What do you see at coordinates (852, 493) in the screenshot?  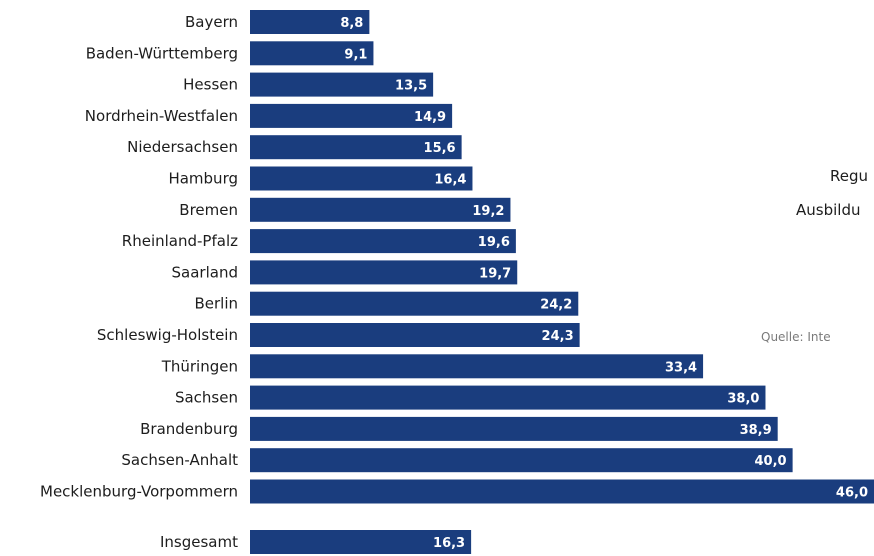 I see `value-label: 46,0` at bounding box center [852, 493].